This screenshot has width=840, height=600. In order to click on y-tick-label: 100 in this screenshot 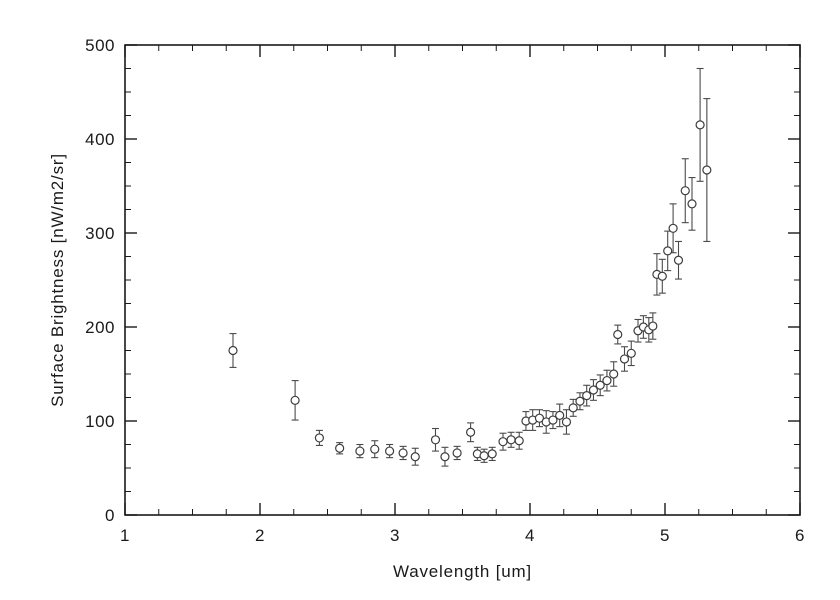, I will do `click(100, 421)`.